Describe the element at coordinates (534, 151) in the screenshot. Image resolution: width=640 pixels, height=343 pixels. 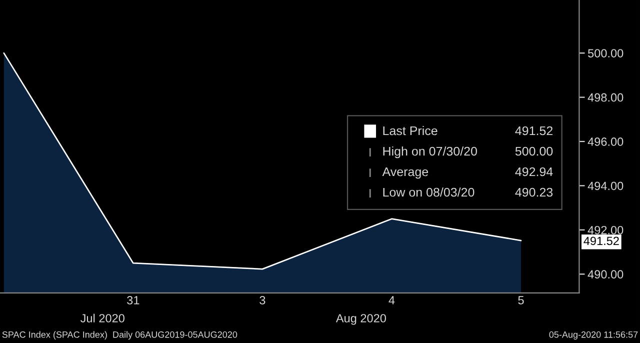
I see `annotation: 500.00` at that location.